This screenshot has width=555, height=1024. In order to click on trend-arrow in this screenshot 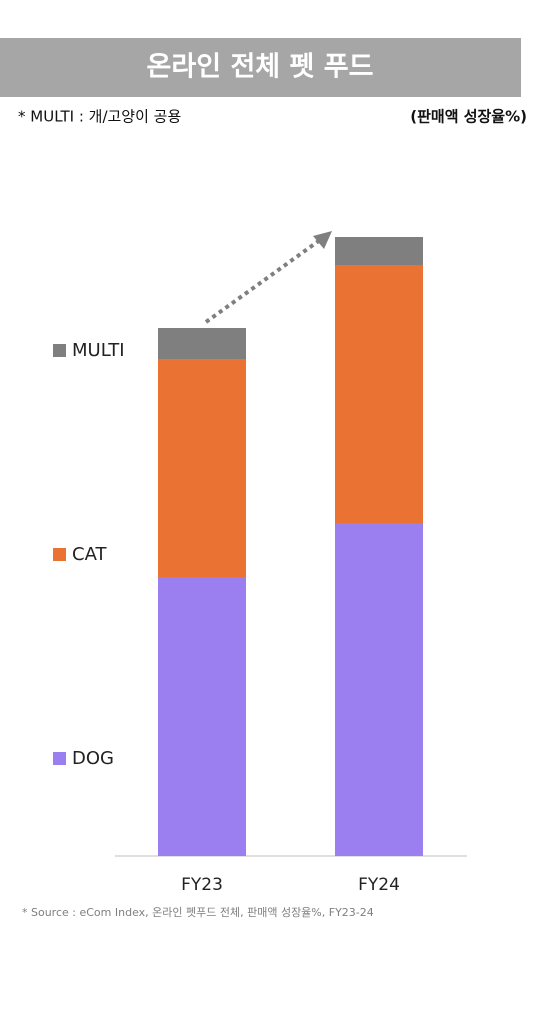, I will do `click(263, 281)`.